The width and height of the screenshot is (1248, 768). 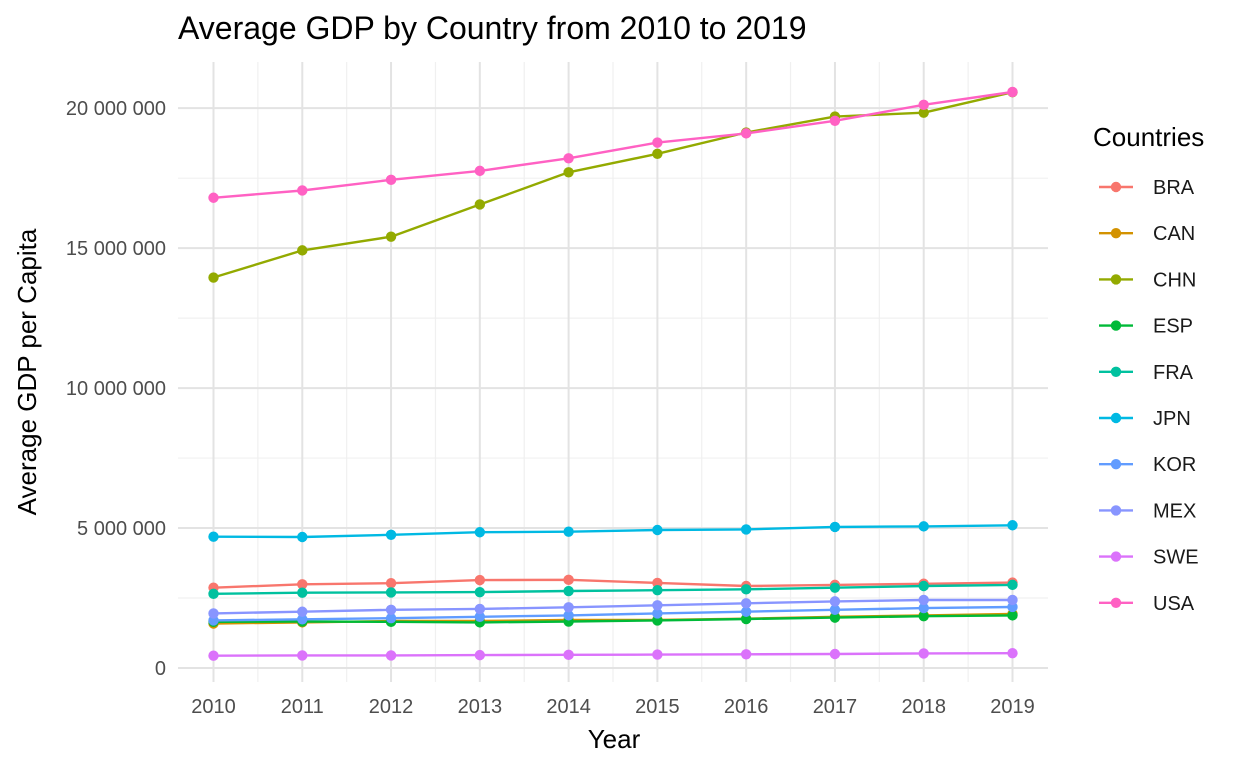 What do you see at coordinates (1149, 558) in the screenshot?
I see `legend-item-swe: SWE` at bounding box center [1149, 558].